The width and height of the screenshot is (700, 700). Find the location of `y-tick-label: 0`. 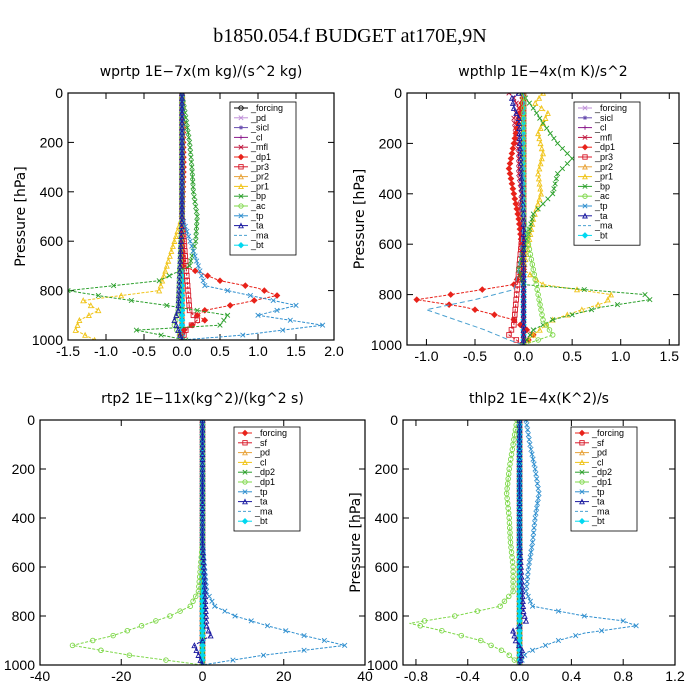

y-tick-label: 0 is located at coordinates (31, 420).